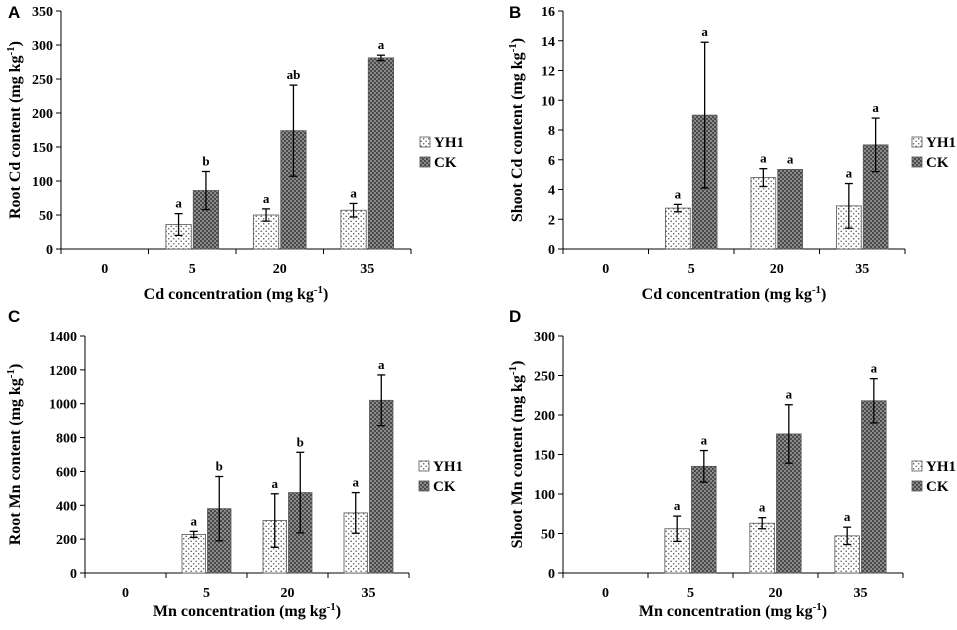  I want to click on y-tick-label: 400, so click(66, 506).